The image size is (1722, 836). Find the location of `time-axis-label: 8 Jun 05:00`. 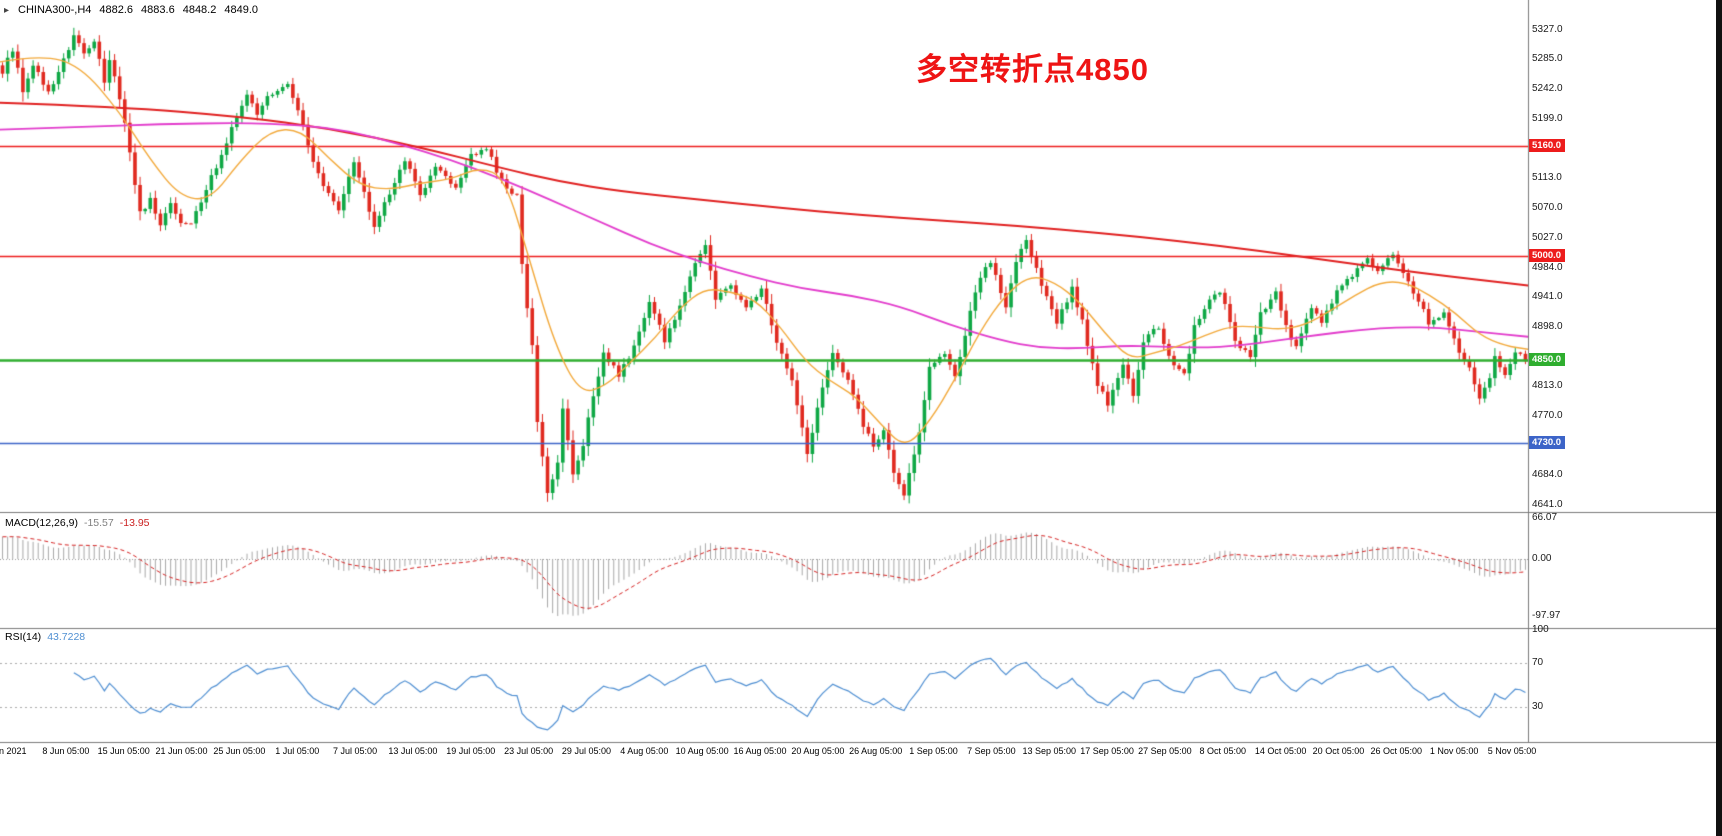

time-axis-label: 8 Jun 05:00 is located at coordinates (66, 751).